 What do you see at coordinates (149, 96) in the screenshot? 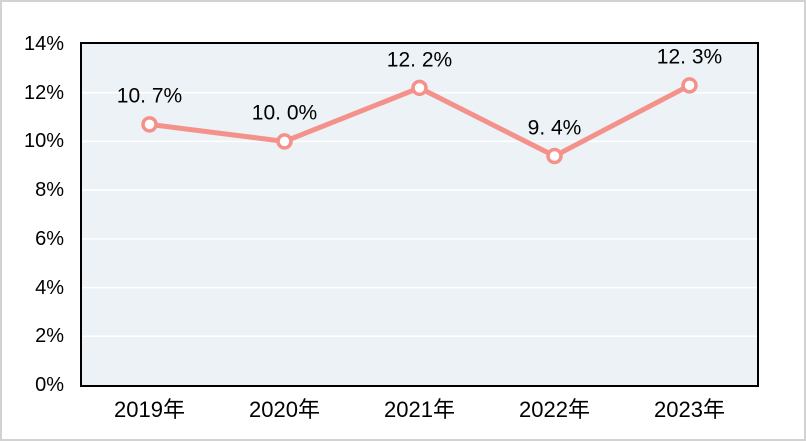
I see `data-point-label: 10. 7%` at bounding box center [149, 96].